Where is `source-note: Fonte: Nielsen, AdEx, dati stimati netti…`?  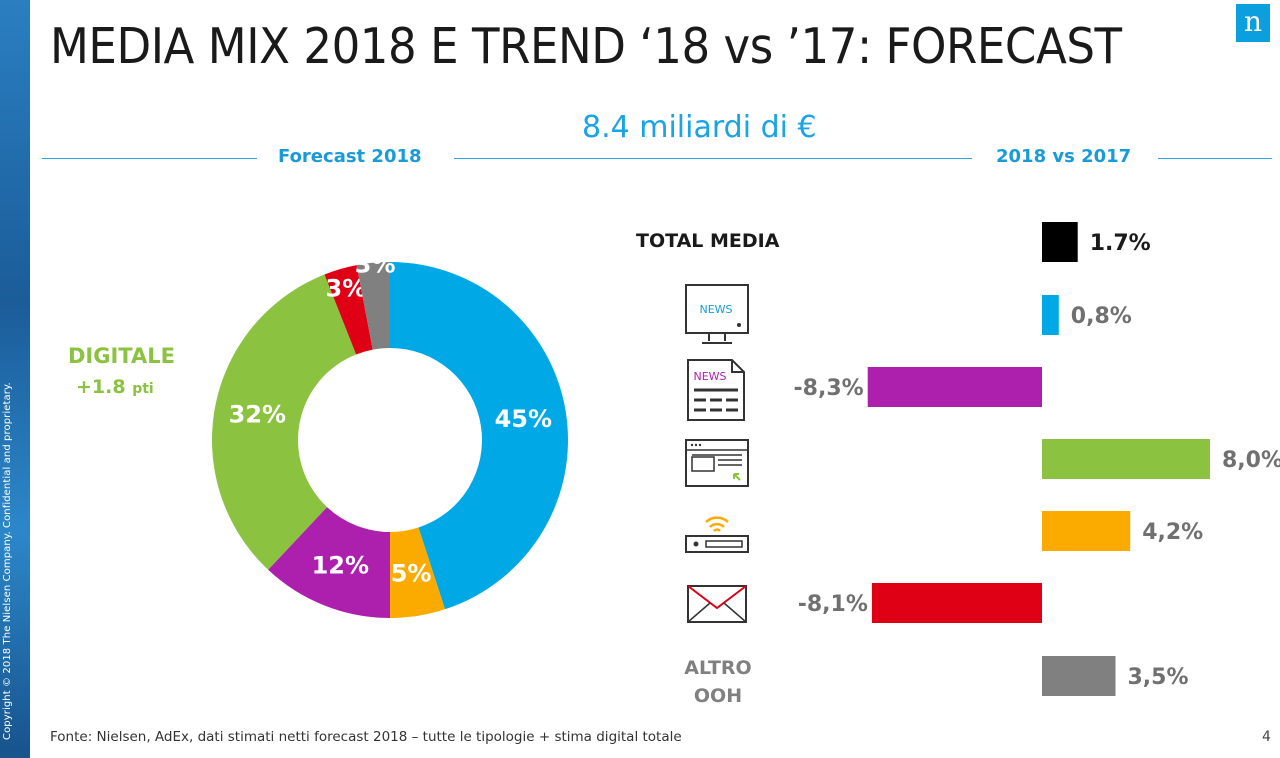 source-note: Fonte: Nielsen, AdEx, dati stimati netti… is located at coordinates (366, 737).